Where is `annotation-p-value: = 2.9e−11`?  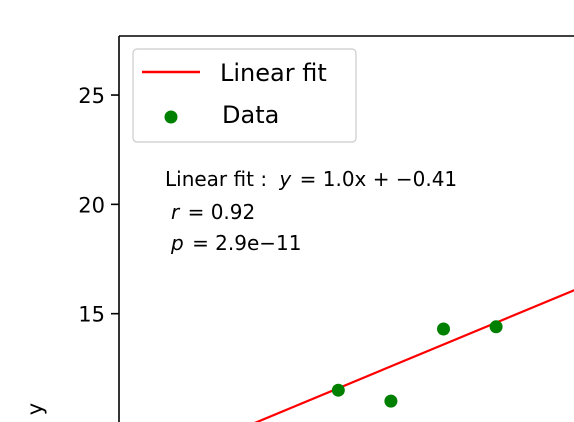 annotation-p-value: = 2.9e−11 is located at coordinates (246, 243).